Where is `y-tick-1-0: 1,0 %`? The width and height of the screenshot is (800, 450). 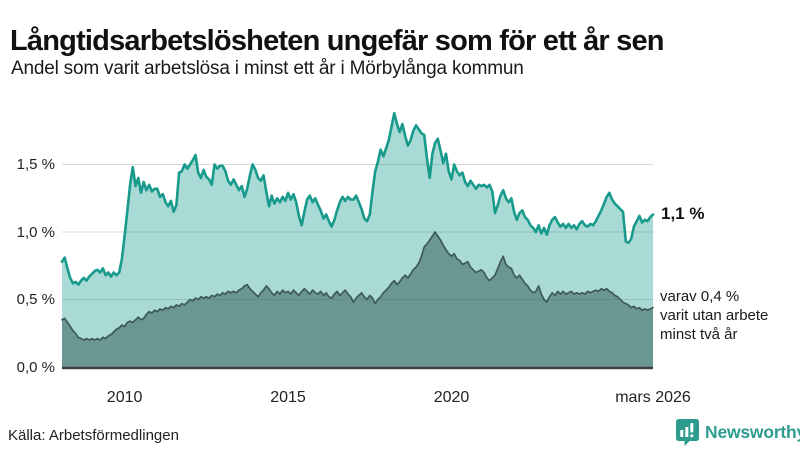
y-tick-1-0: 1,0 % is located at coordinates (35, 232).